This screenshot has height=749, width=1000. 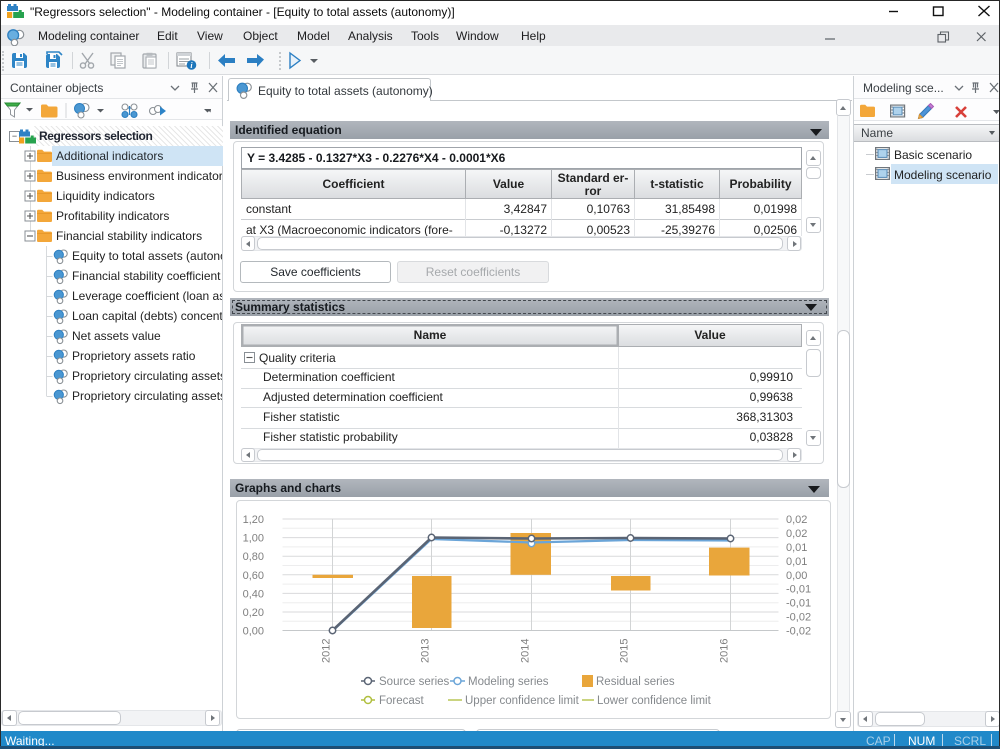 I want to click on svg-text: 1,00, so click(x=253, y=539).